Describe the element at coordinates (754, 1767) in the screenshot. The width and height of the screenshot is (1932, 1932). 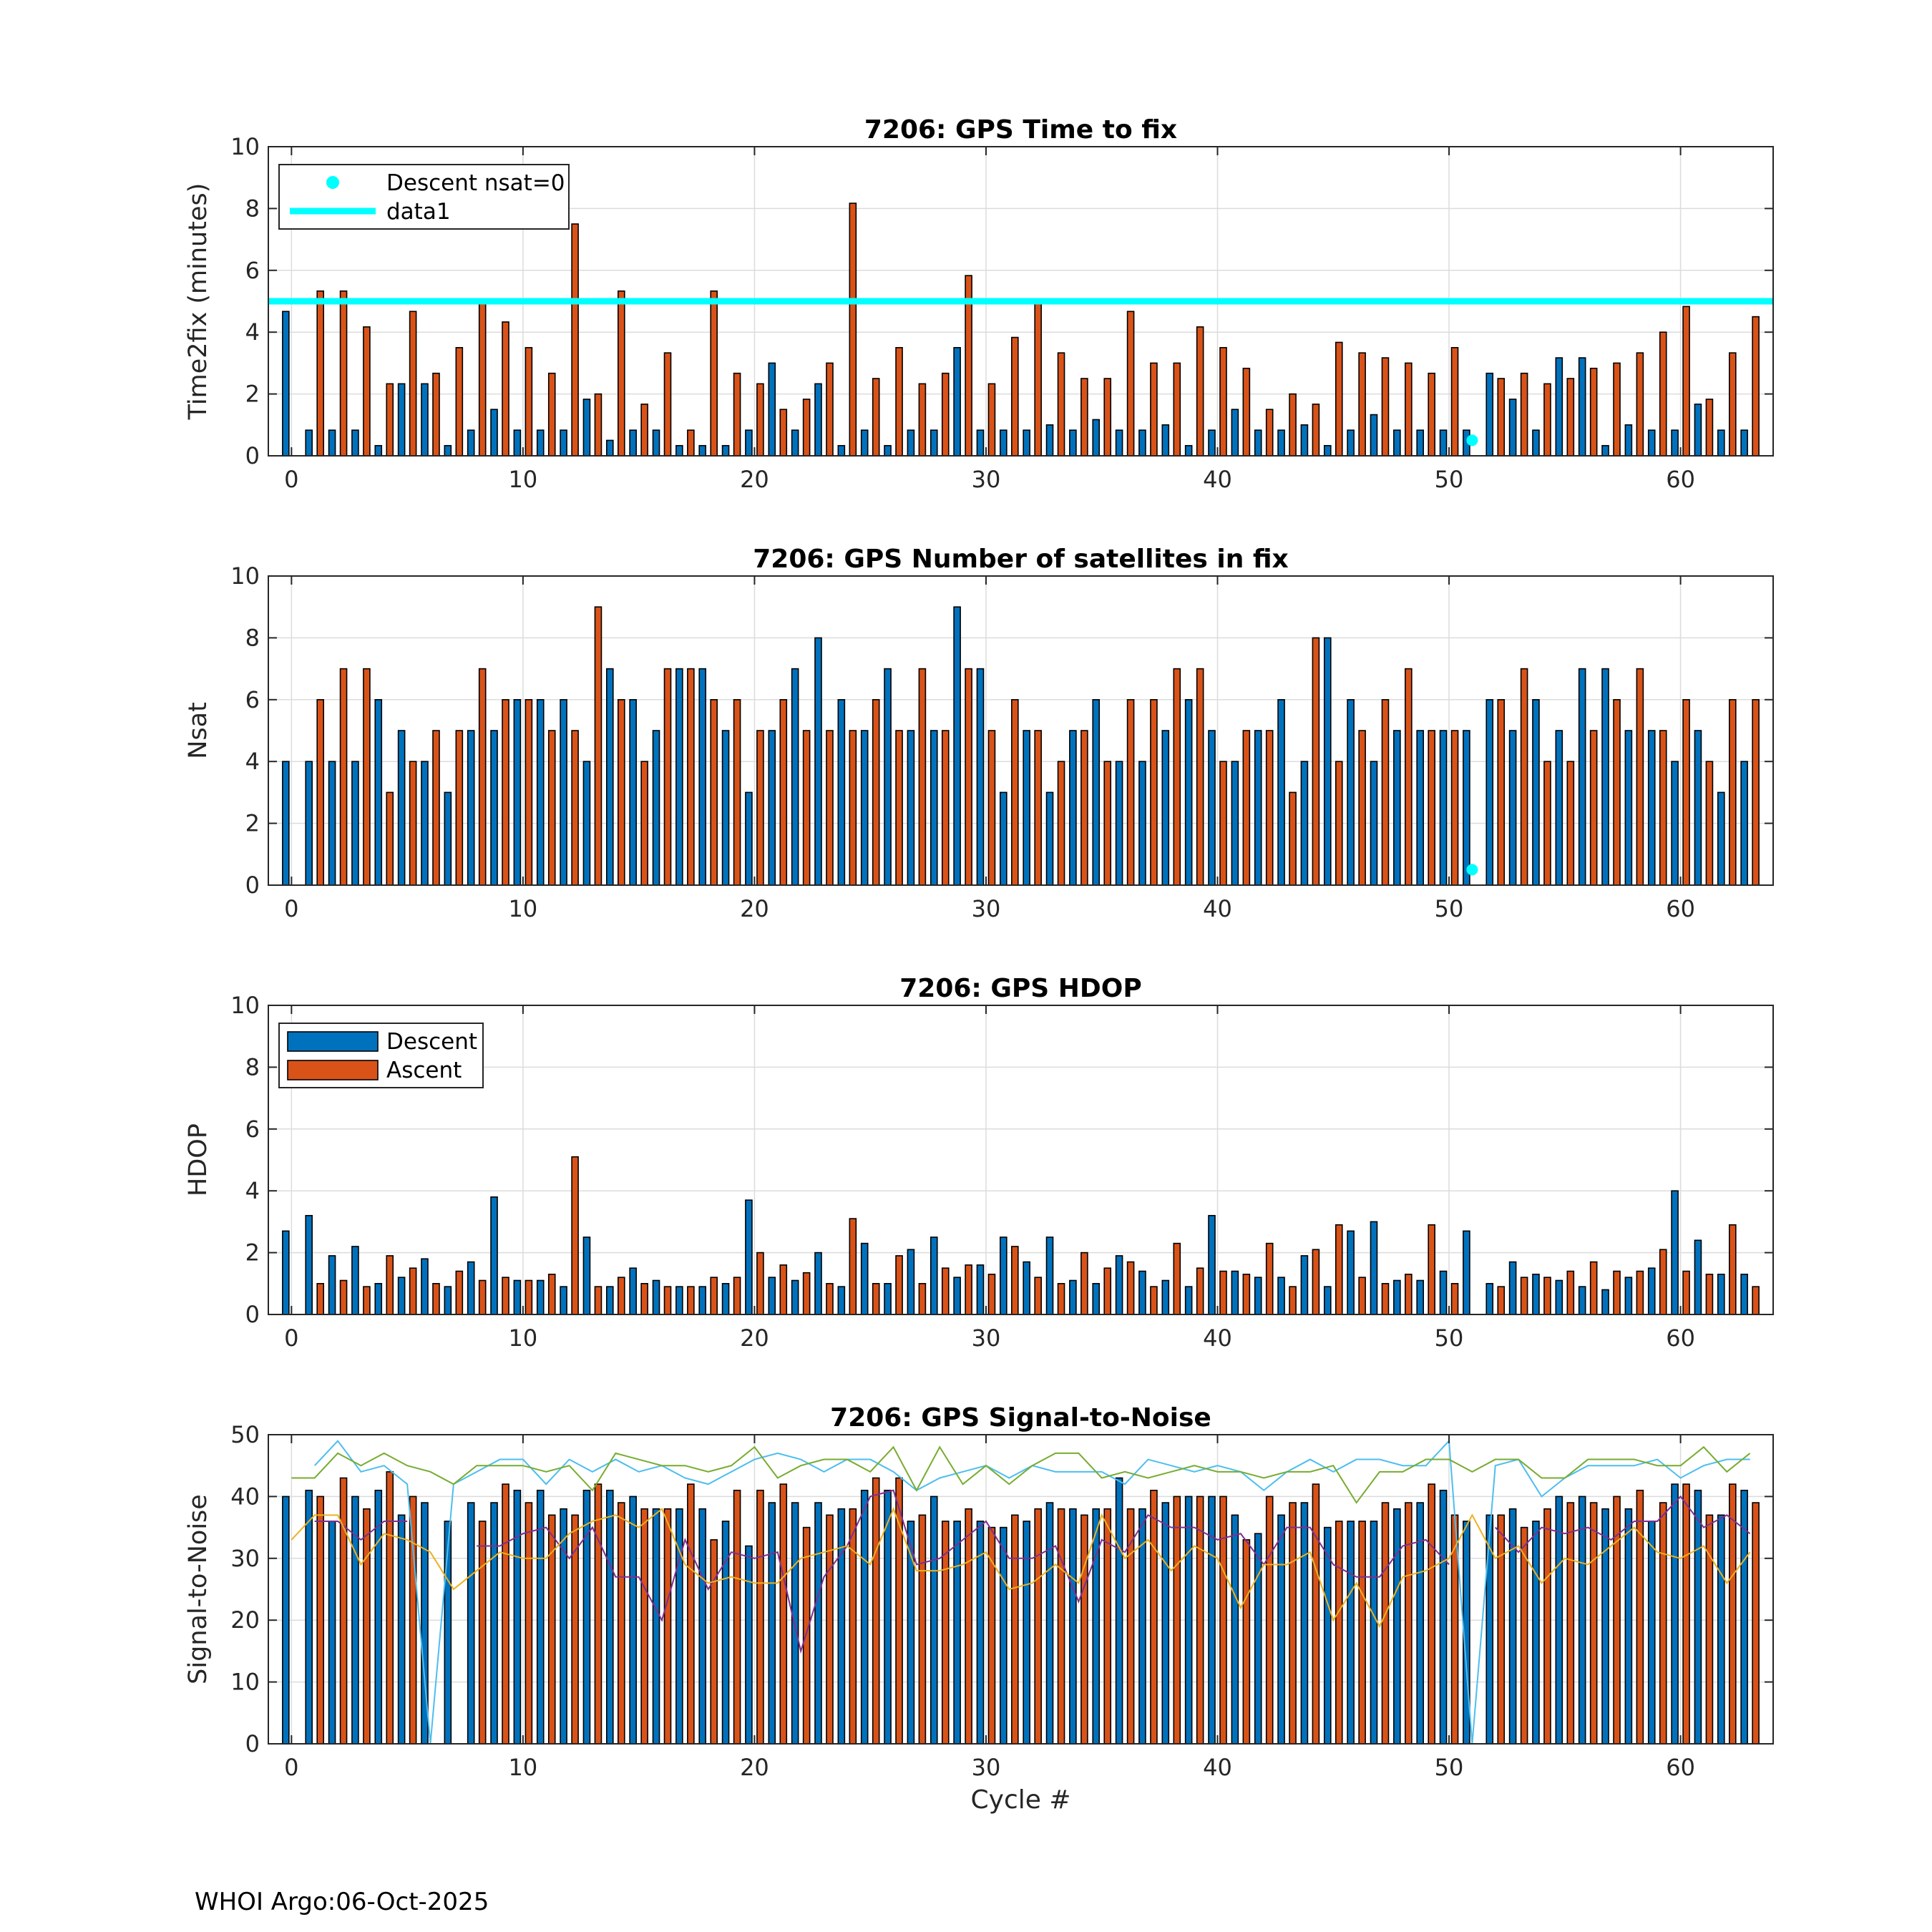
I see `x-tick-label: 20` at that location.